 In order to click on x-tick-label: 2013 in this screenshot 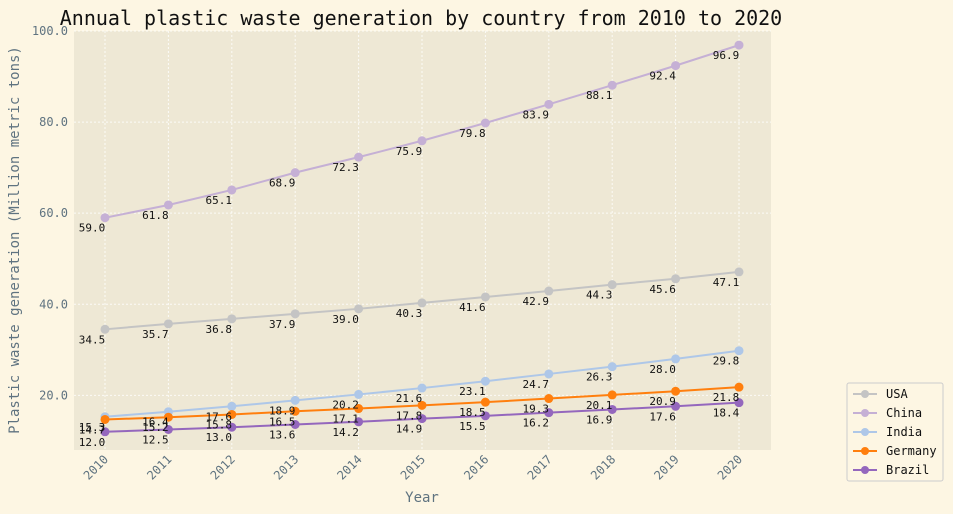, I will do `click(286, 467)`.